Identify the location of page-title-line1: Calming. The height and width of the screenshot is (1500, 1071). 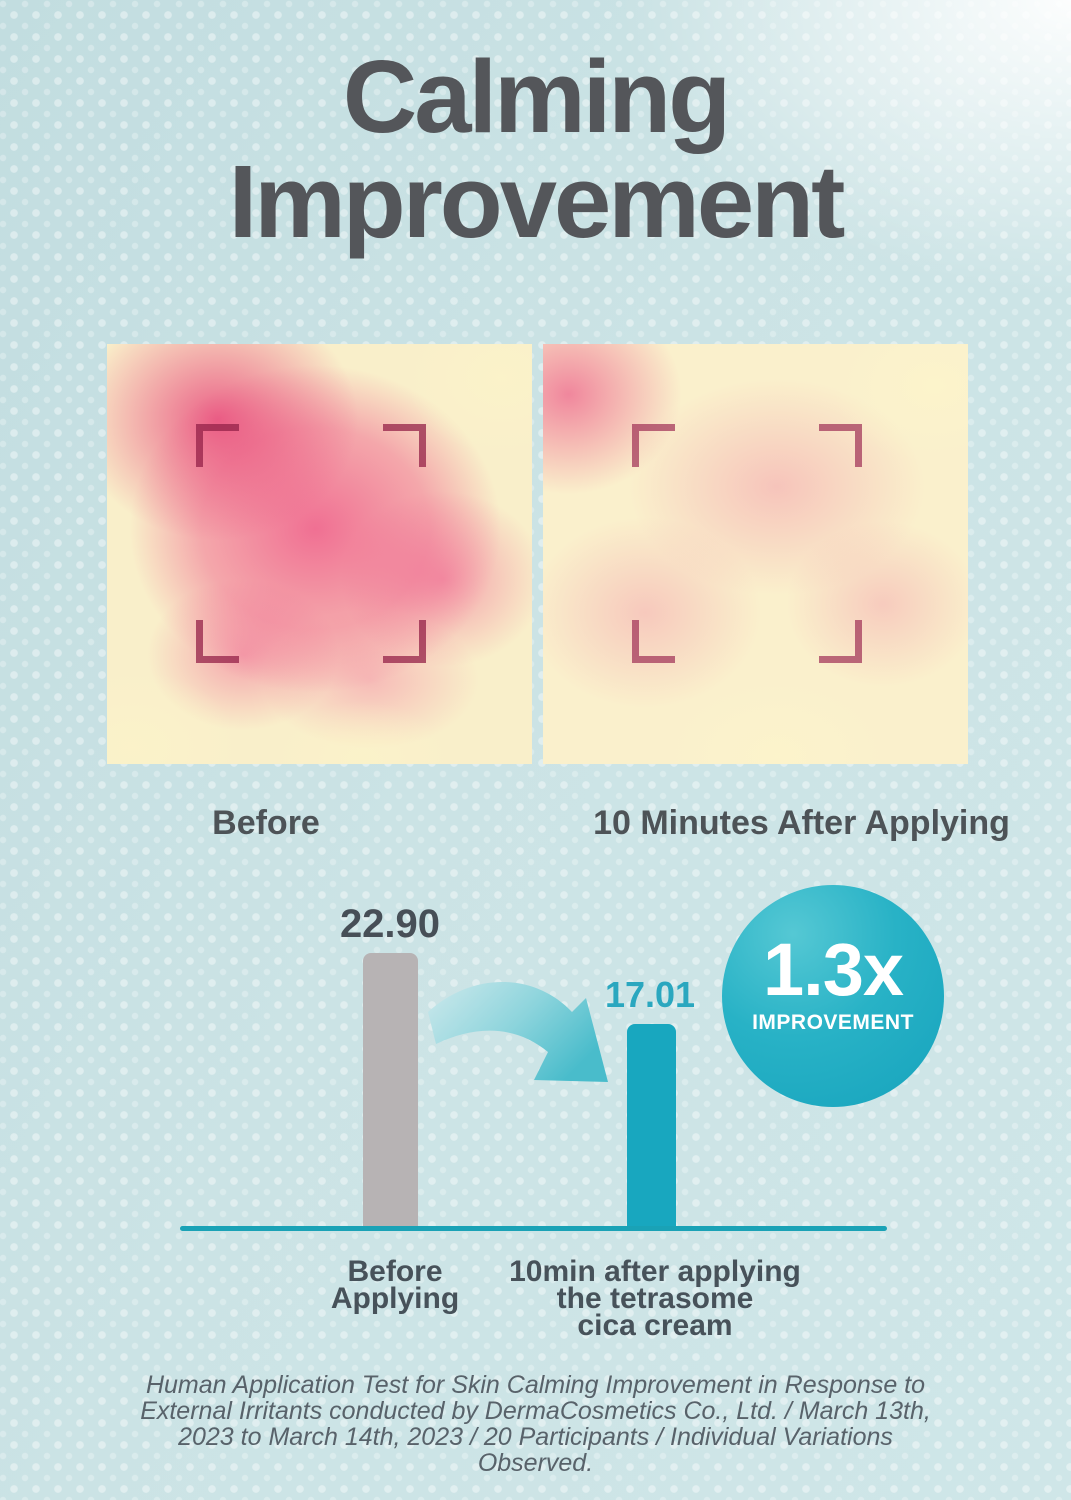
(536, 96).